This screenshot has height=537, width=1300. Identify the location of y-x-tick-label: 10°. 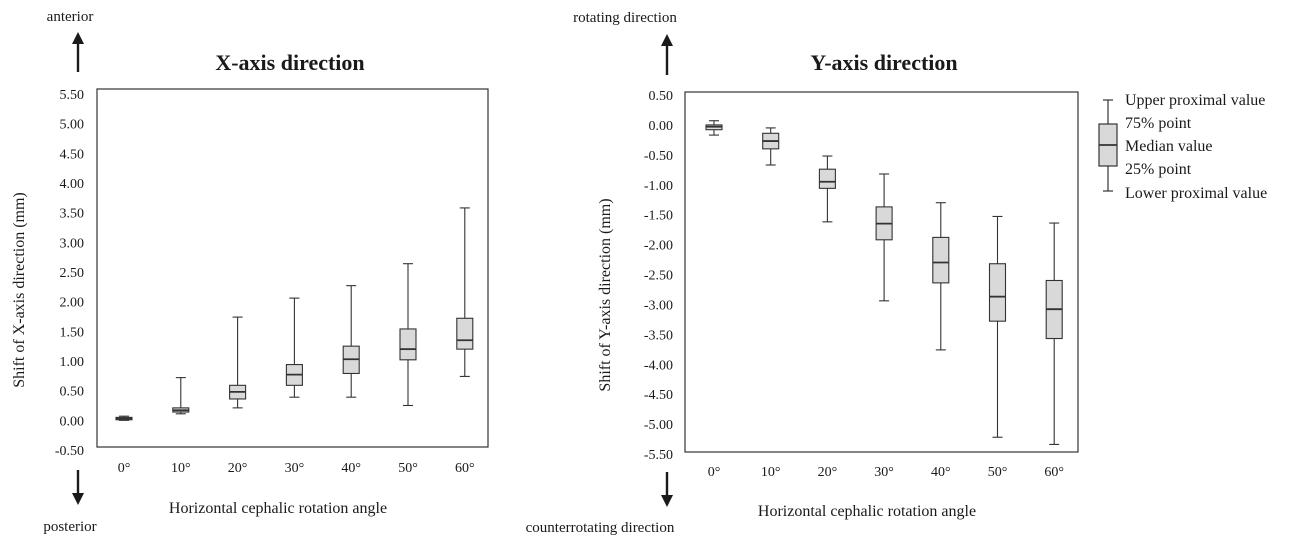
(771, 472).